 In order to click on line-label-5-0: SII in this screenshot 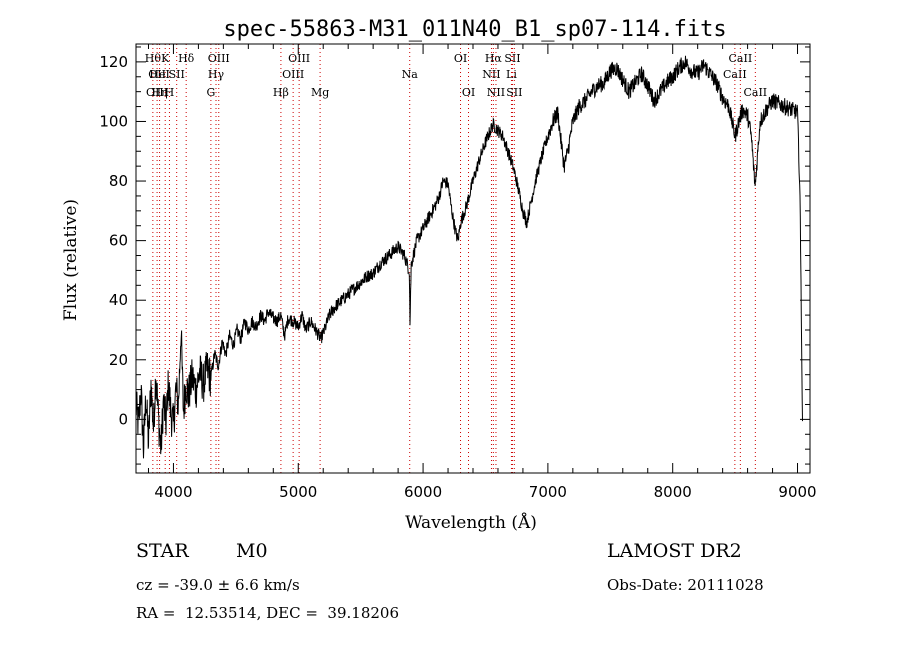, I will do `click(177, 74)`.